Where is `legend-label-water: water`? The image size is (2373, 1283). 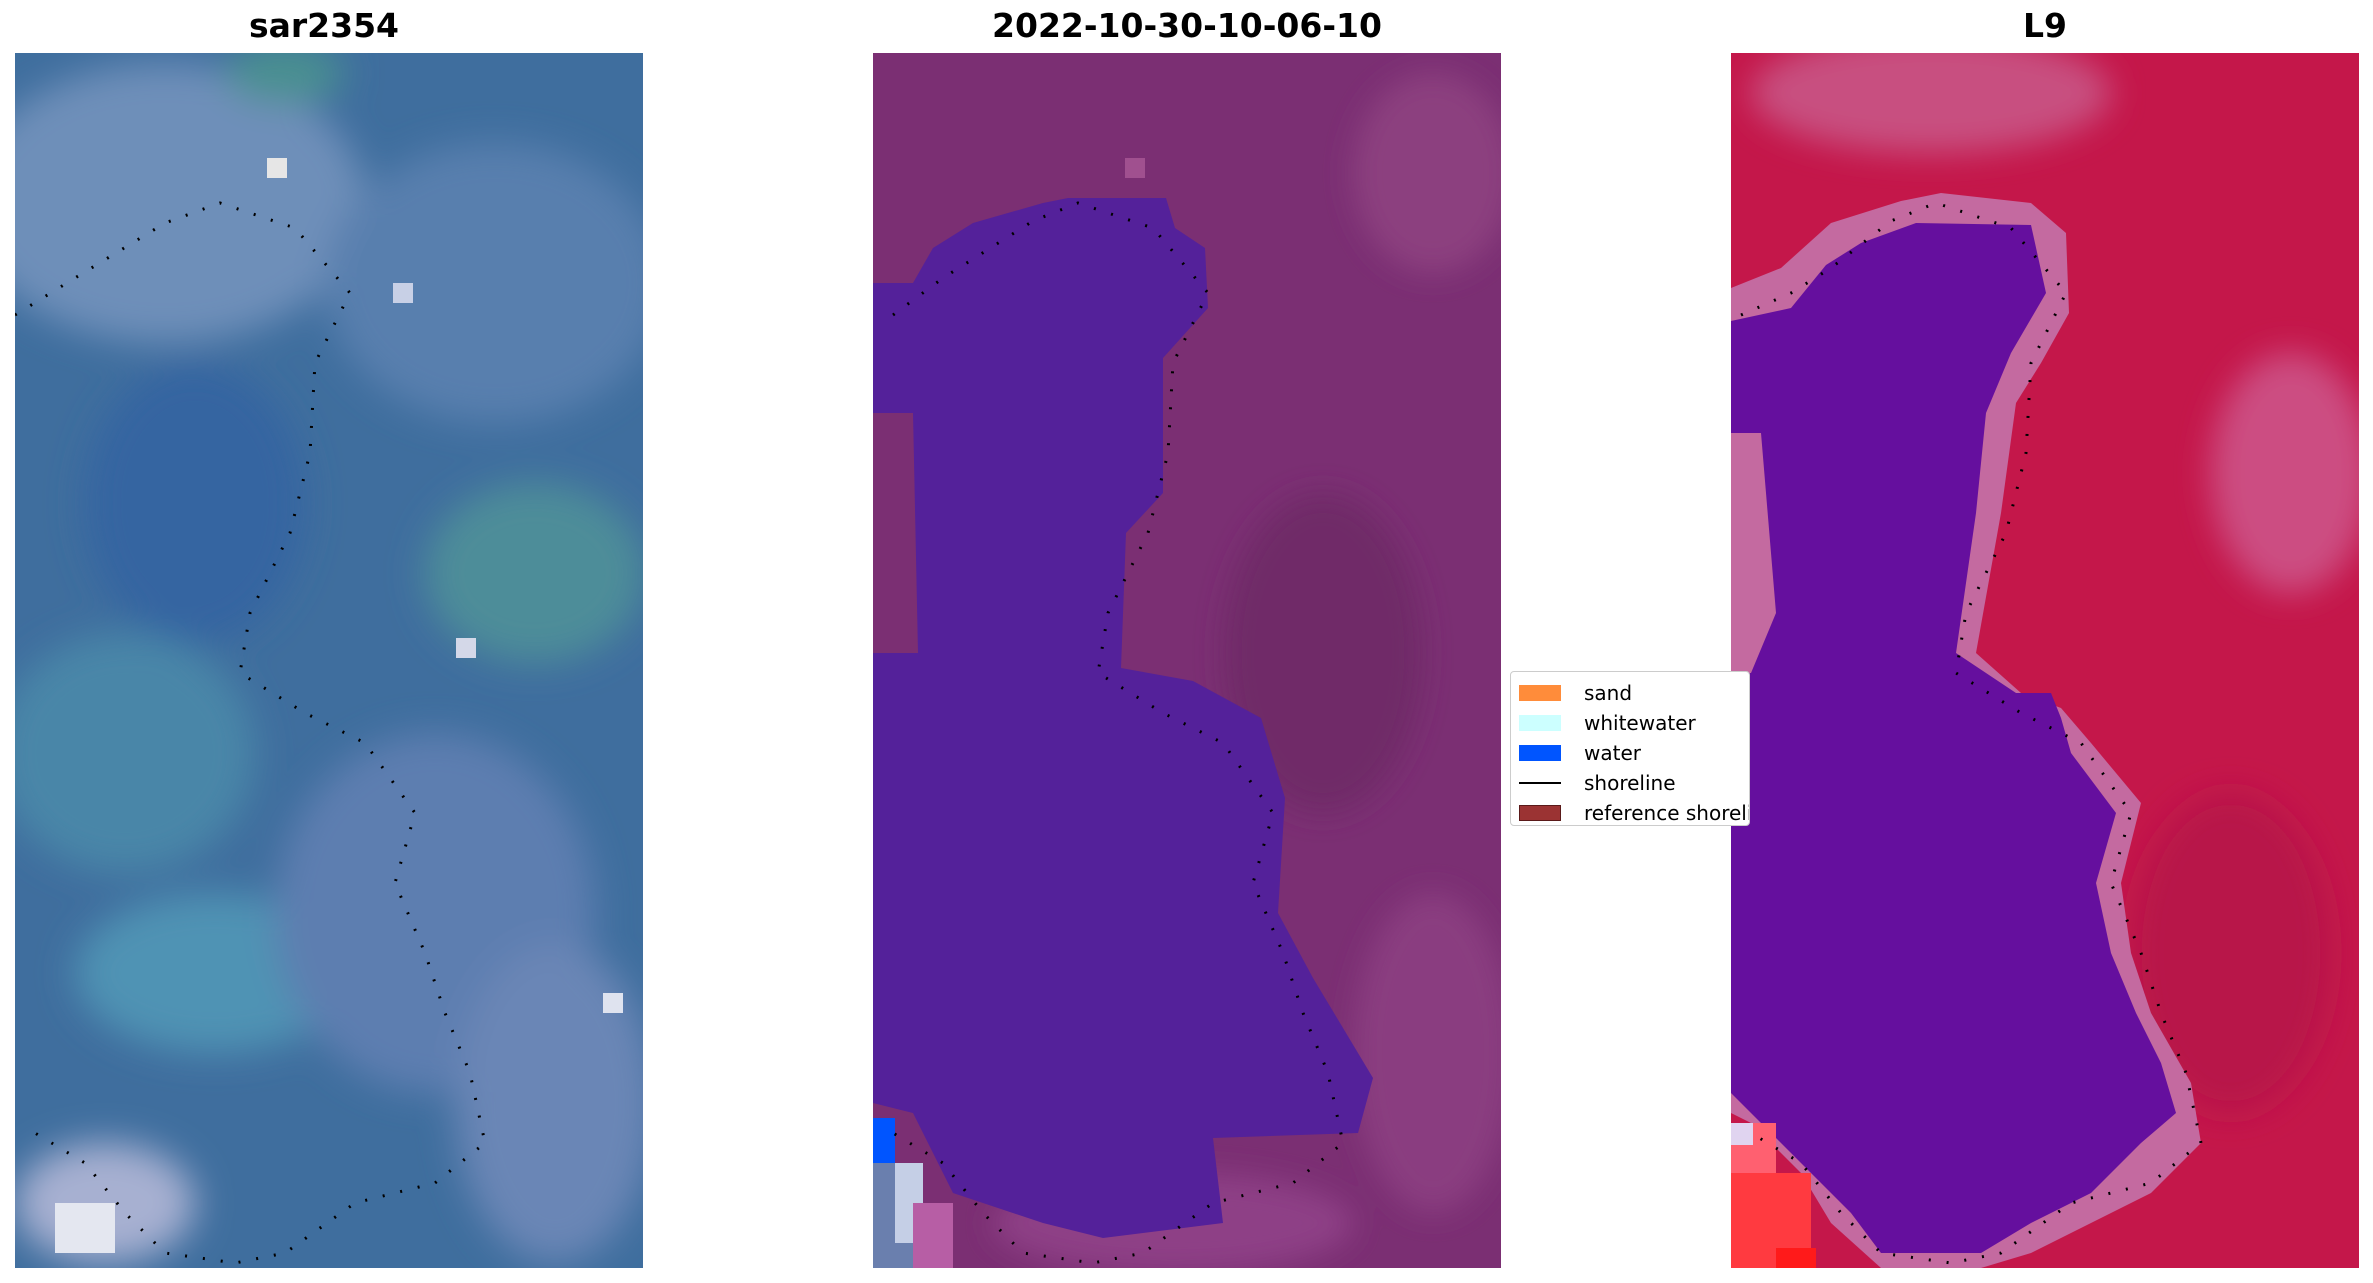
legend-label-water: water is located at coordinates (1612, 753).